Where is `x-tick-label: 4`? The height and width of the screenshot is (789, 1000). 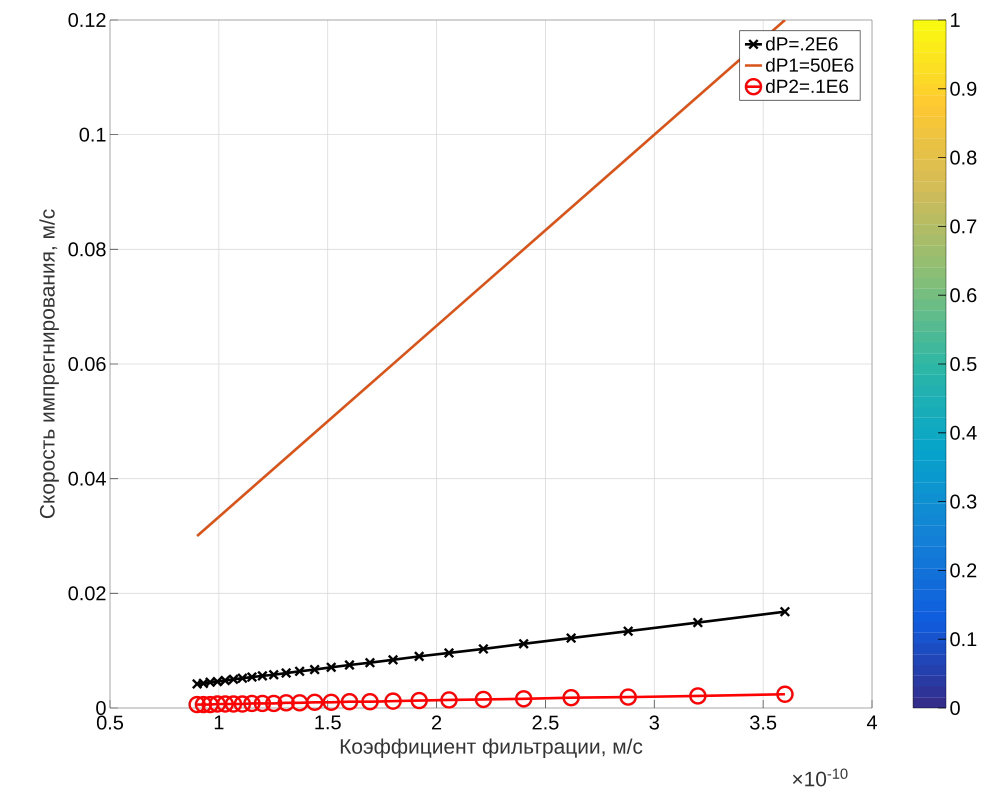 x-tick-label: 4 is located at coordinates (871, 723).